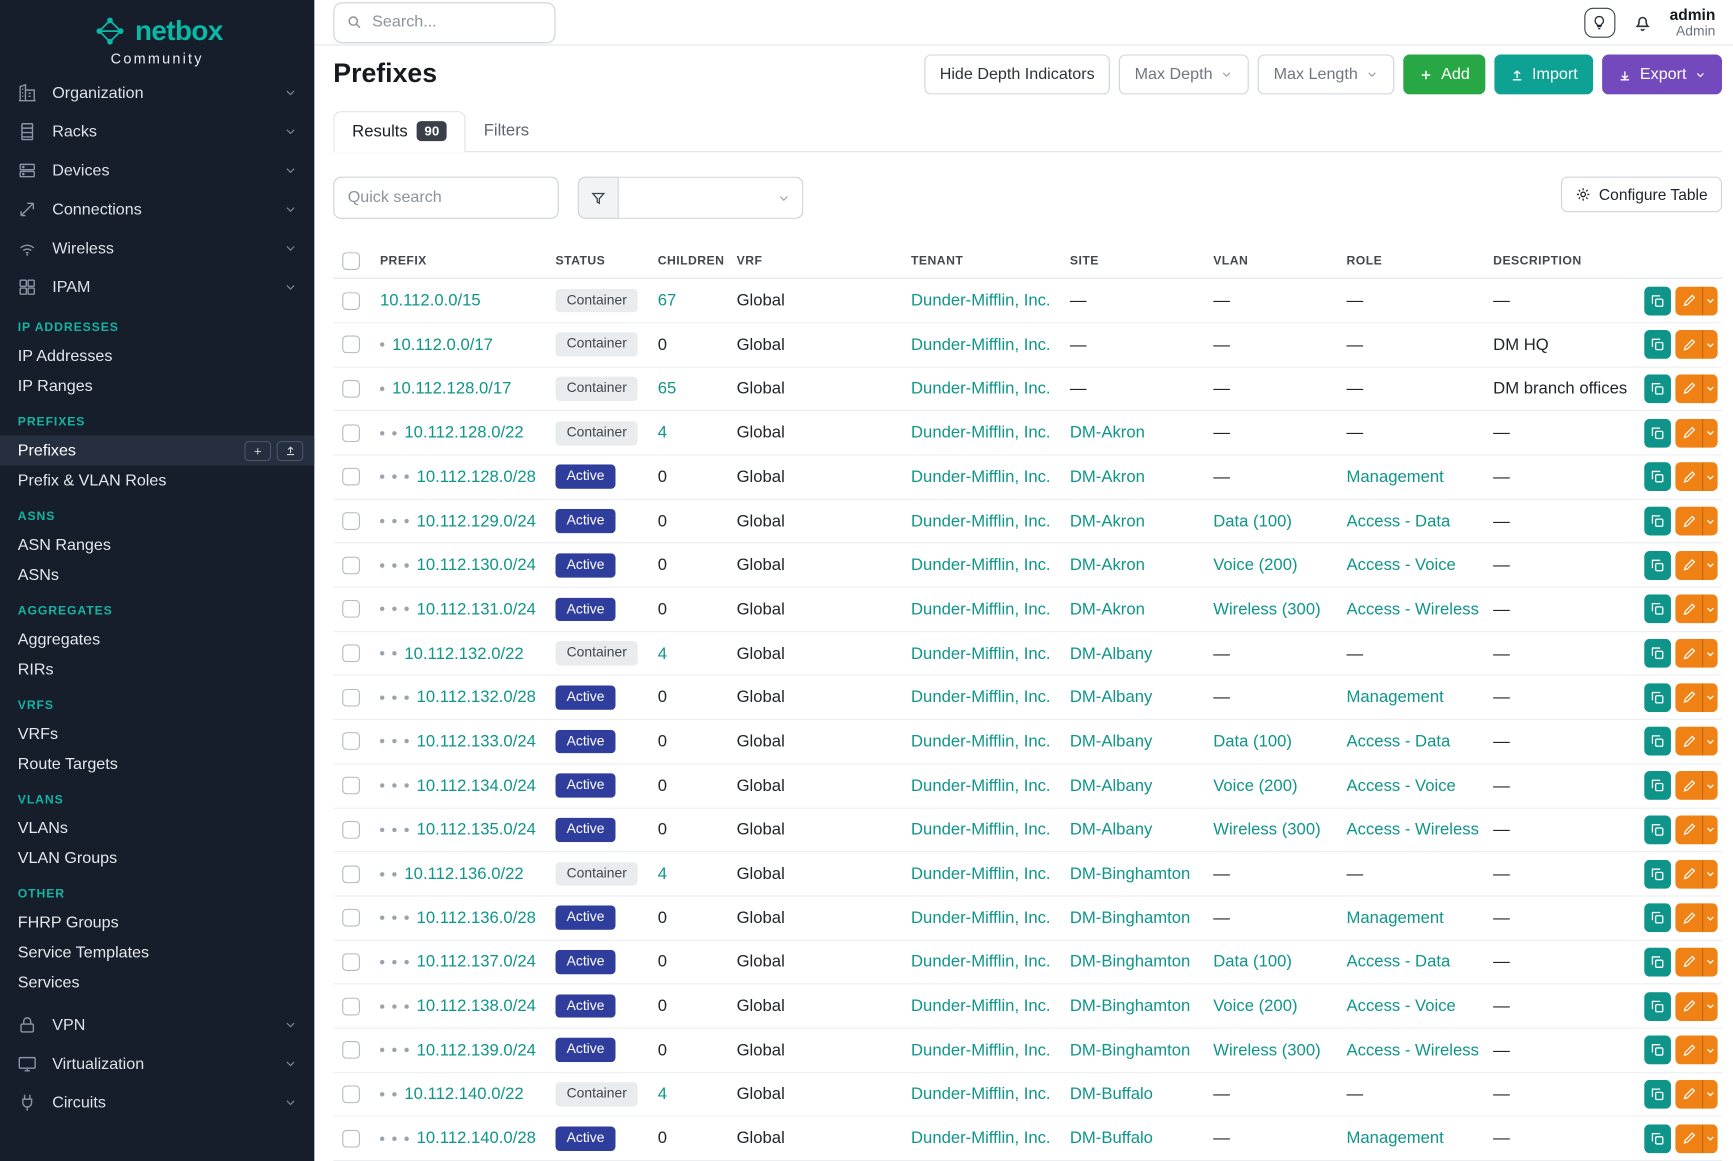 The width and height of the screenshot is (1733, 1161). What do you see at coordinates (476, 962) in the screenshot?
I see `prefix-link: 10.112.137.0/24` at bounding box center [476, 962].